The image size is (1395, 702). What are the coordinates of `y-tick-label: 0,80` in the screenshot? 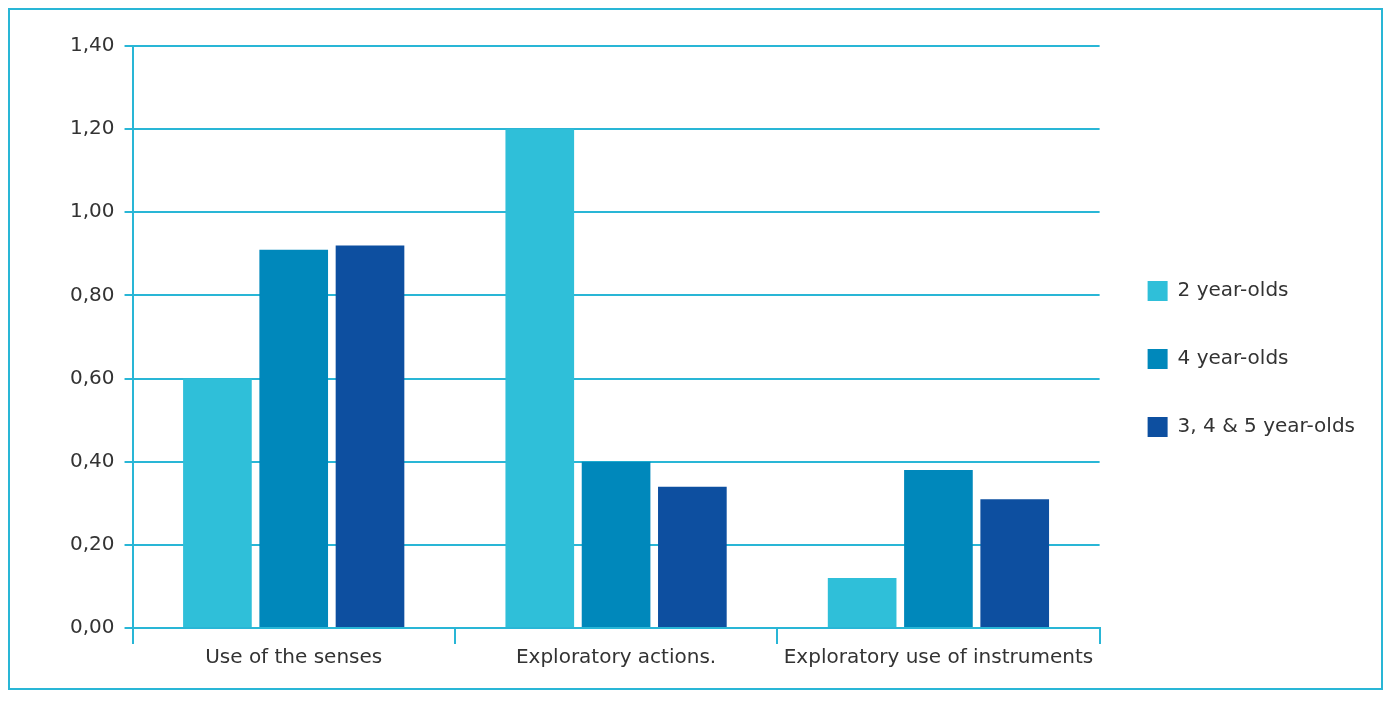 It's located at (92, 293).